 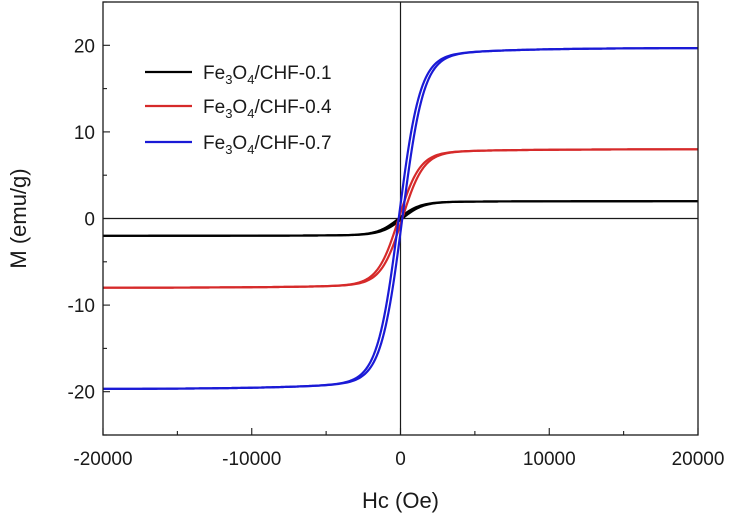 I want to click on x-tick-label: 0, so click(x=400, y=459).